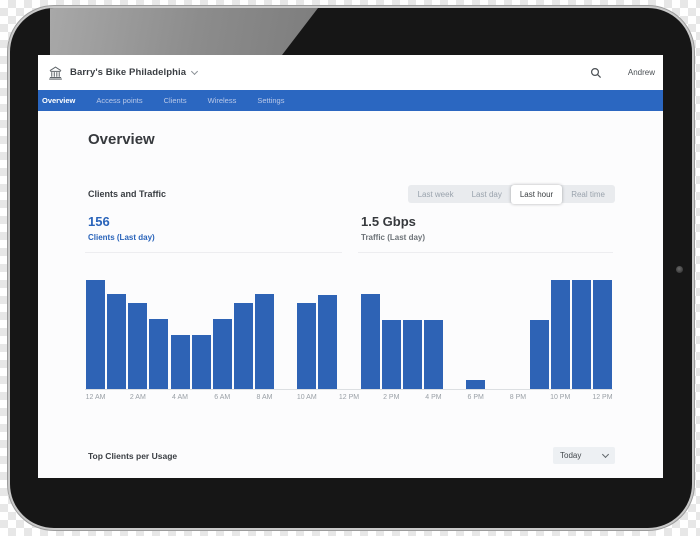 Image resolution: width=700 pixels, height=536 pixels. I want to click on x-axis-label: 4 AM, so click(180, 397).